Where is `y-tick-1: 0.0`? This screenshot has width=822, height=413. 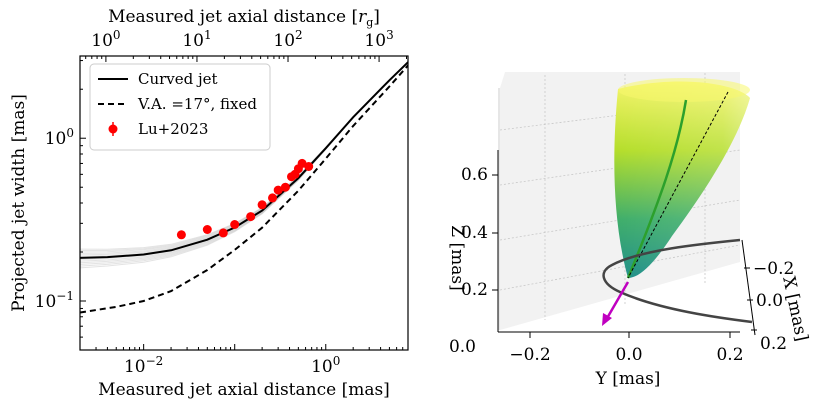
y-tick-1: 0.0 is located at coordinates (628, 355).